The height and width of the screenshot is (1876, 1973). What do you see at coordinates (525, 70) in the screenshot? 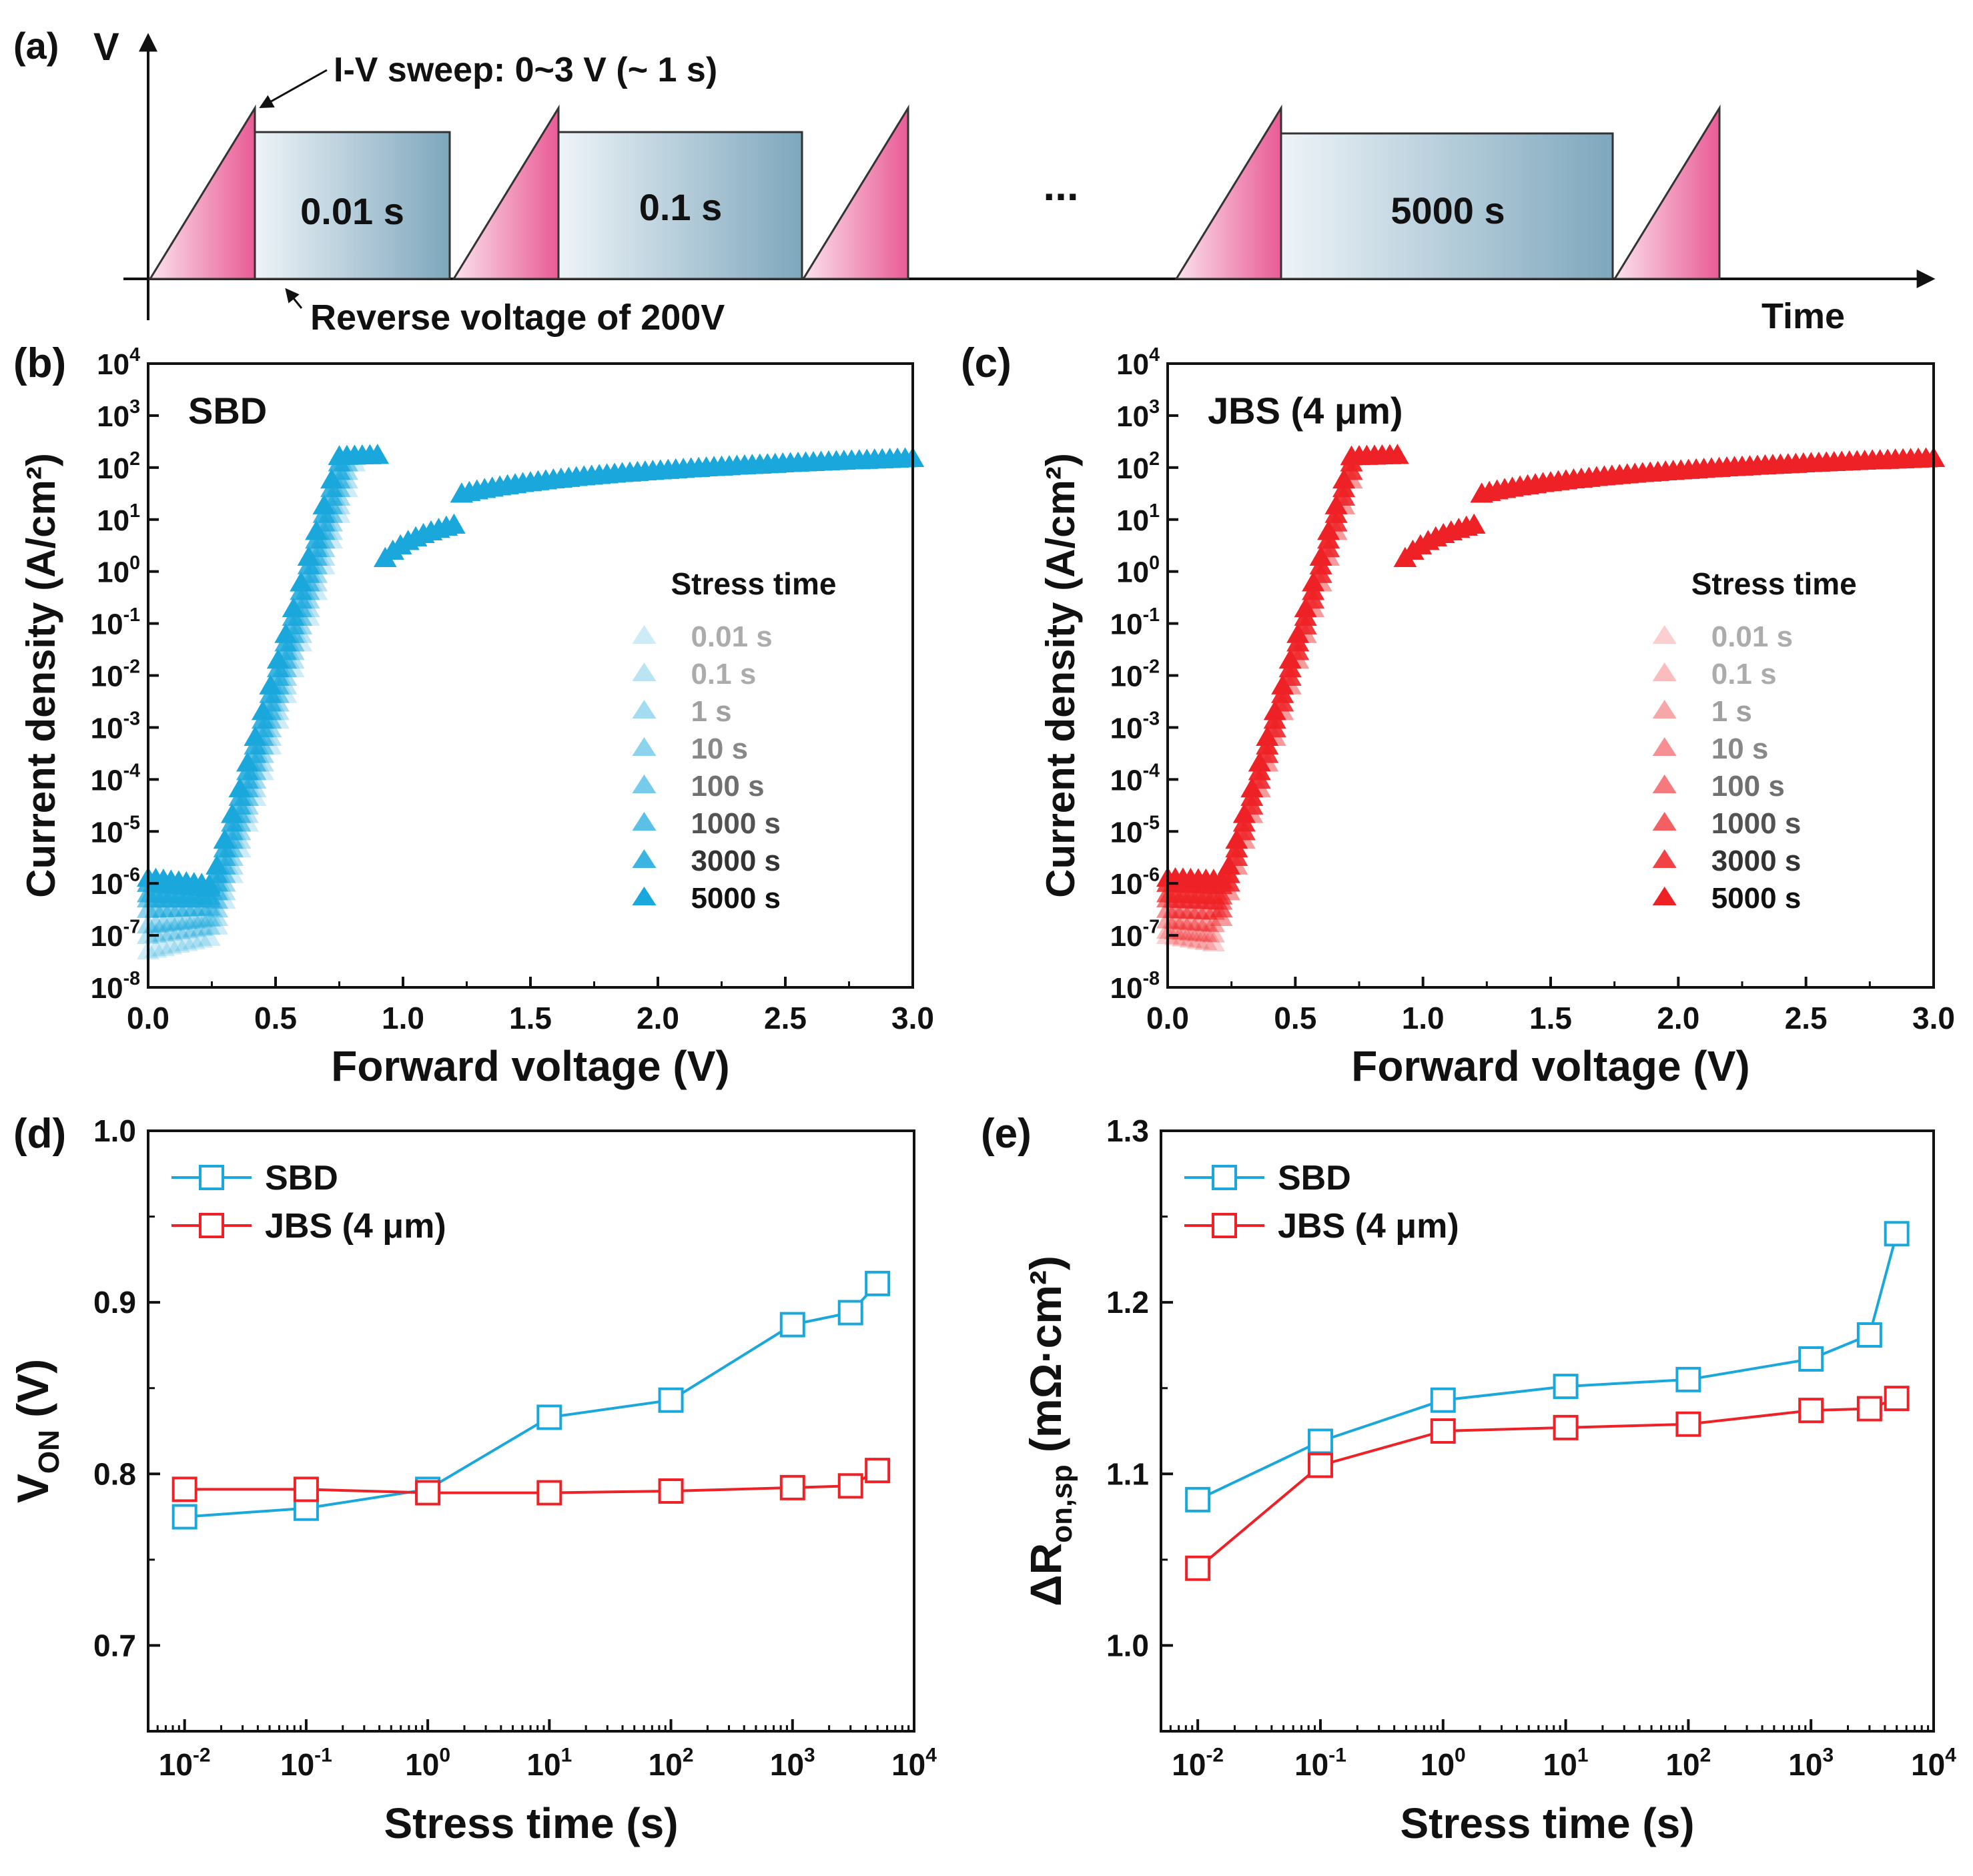
I see `sweep-note: I-V sweep: 0~3 V (~ 1 s)` at bounding box center [525, 70].